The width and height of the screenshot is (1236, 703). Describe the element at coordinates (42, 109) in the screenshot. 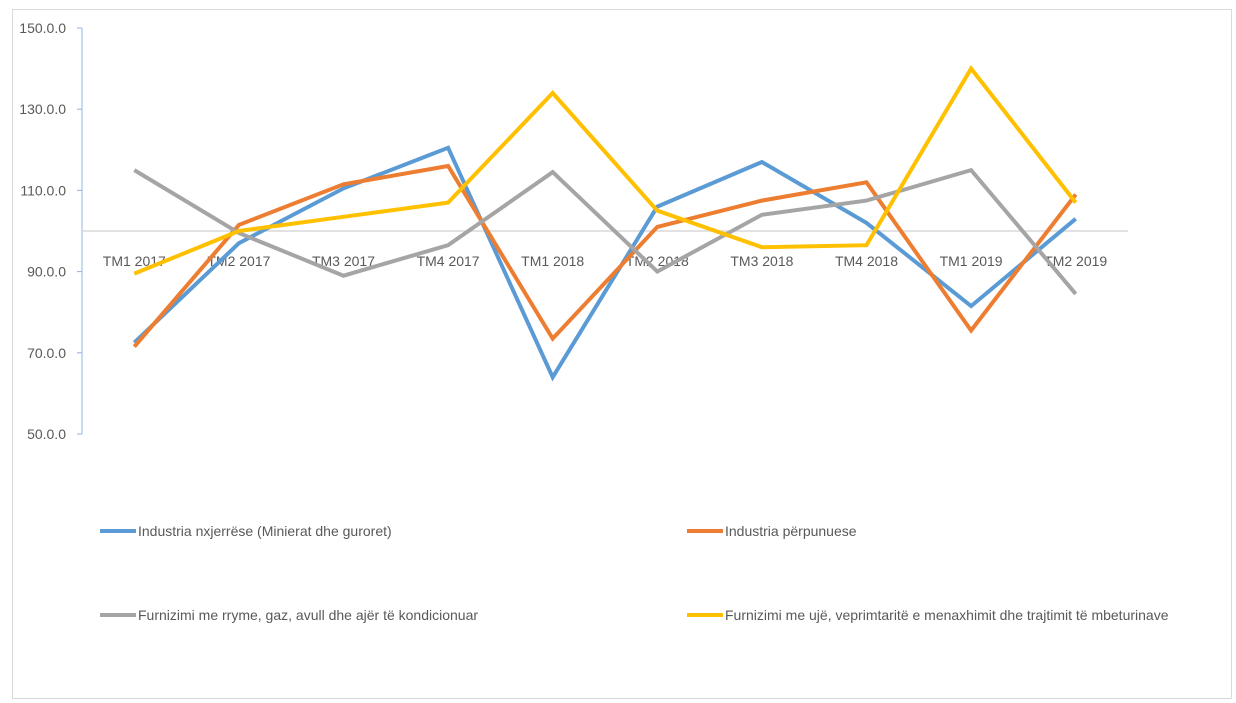

I see `y-tick-label: 130.0.0` at that location.